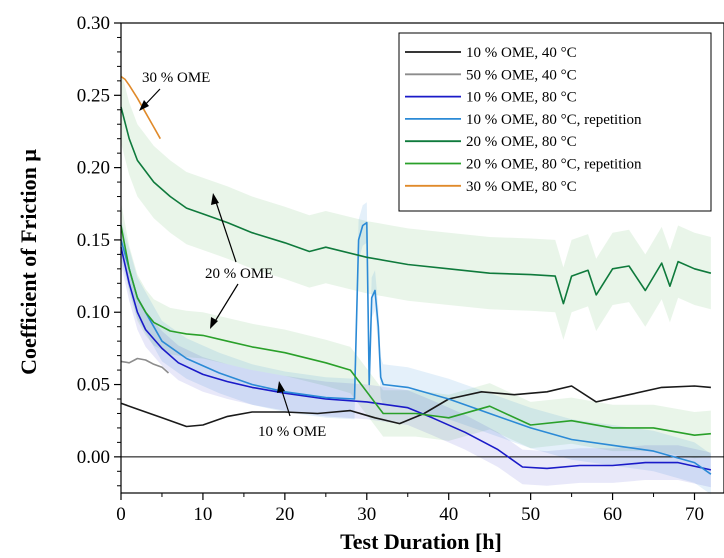  I want to click on x-tick-label-7: 70, so click(694, 514).